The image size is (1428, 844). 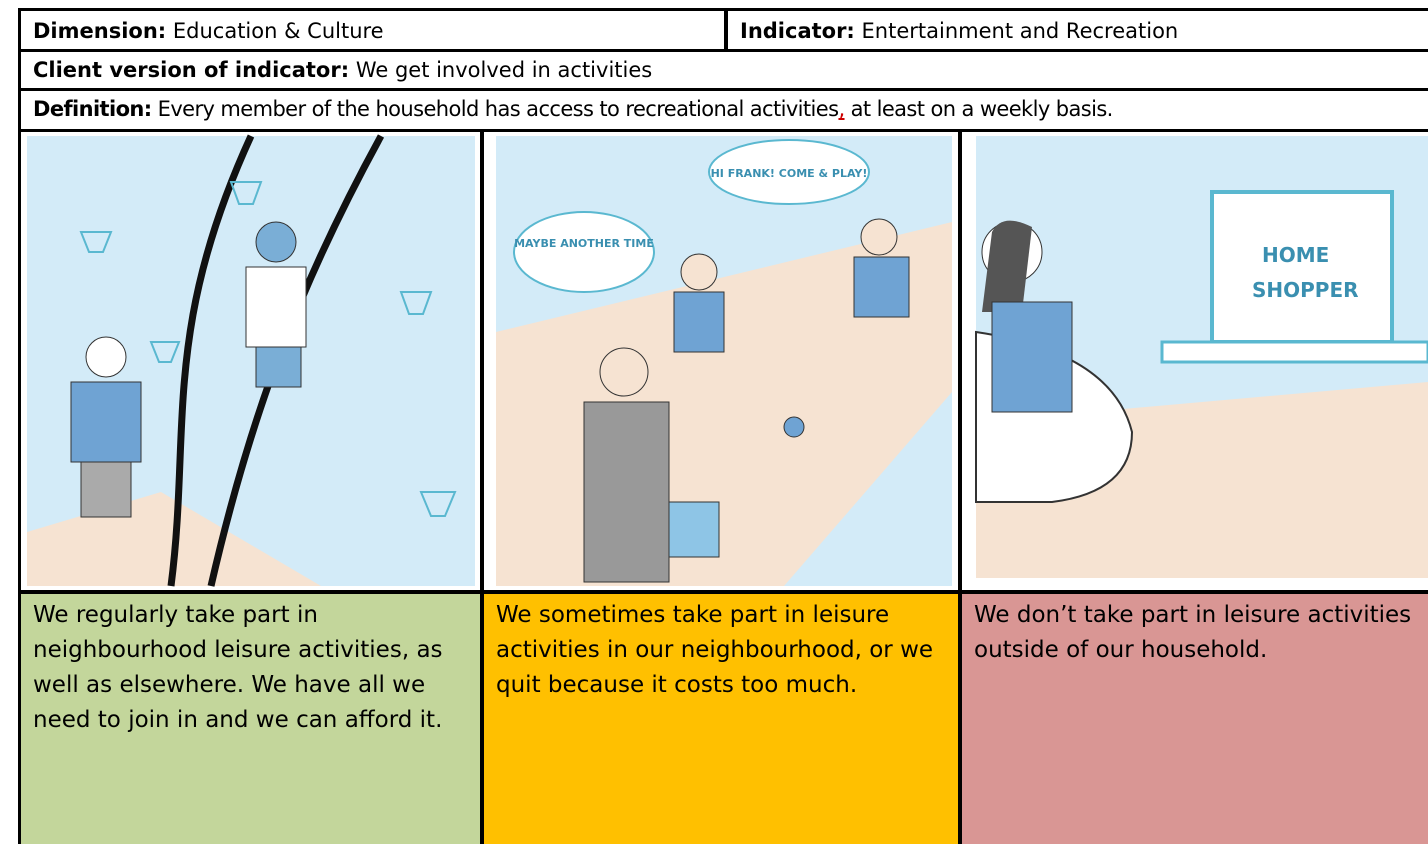 What do you see at coordinates (841, 109) in the screenshot?
I see `definition-comma: ,` at bounding box center [841, 109].